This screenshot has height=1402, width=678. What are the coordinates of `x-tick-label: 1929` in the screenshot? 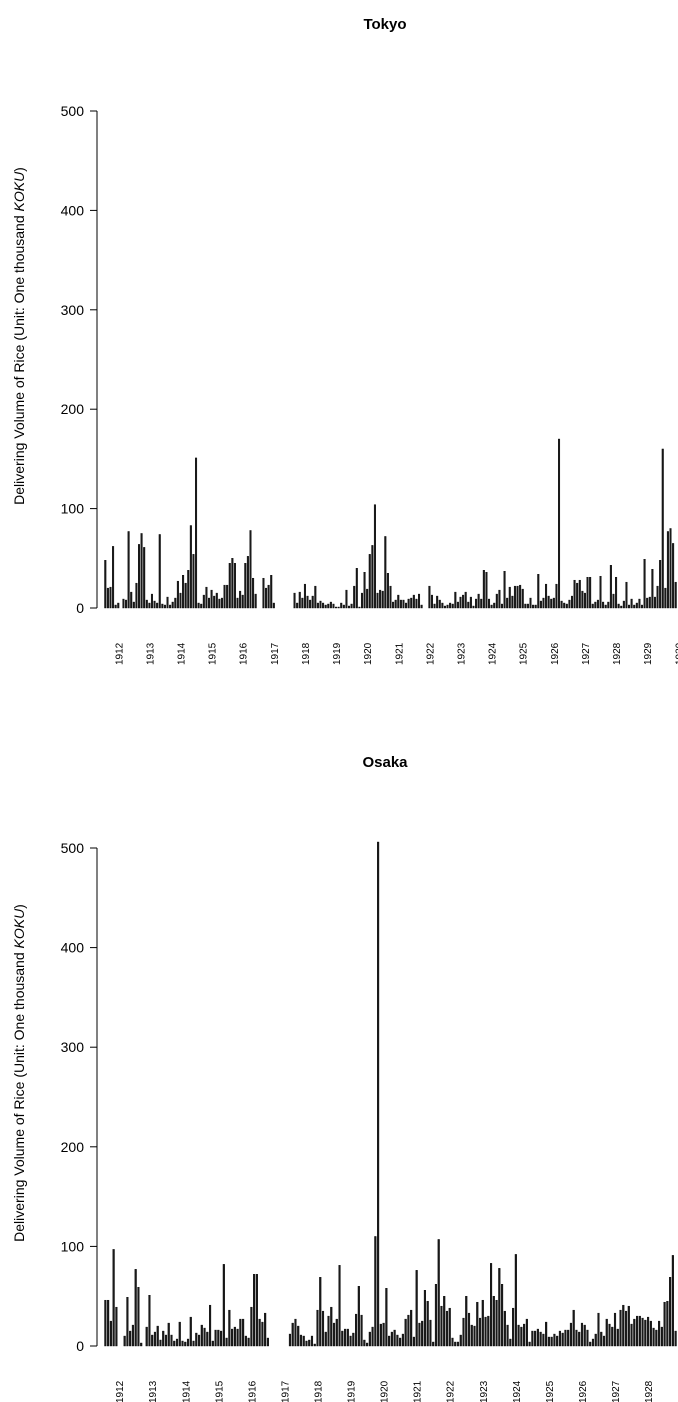 It's located at (648, 653).